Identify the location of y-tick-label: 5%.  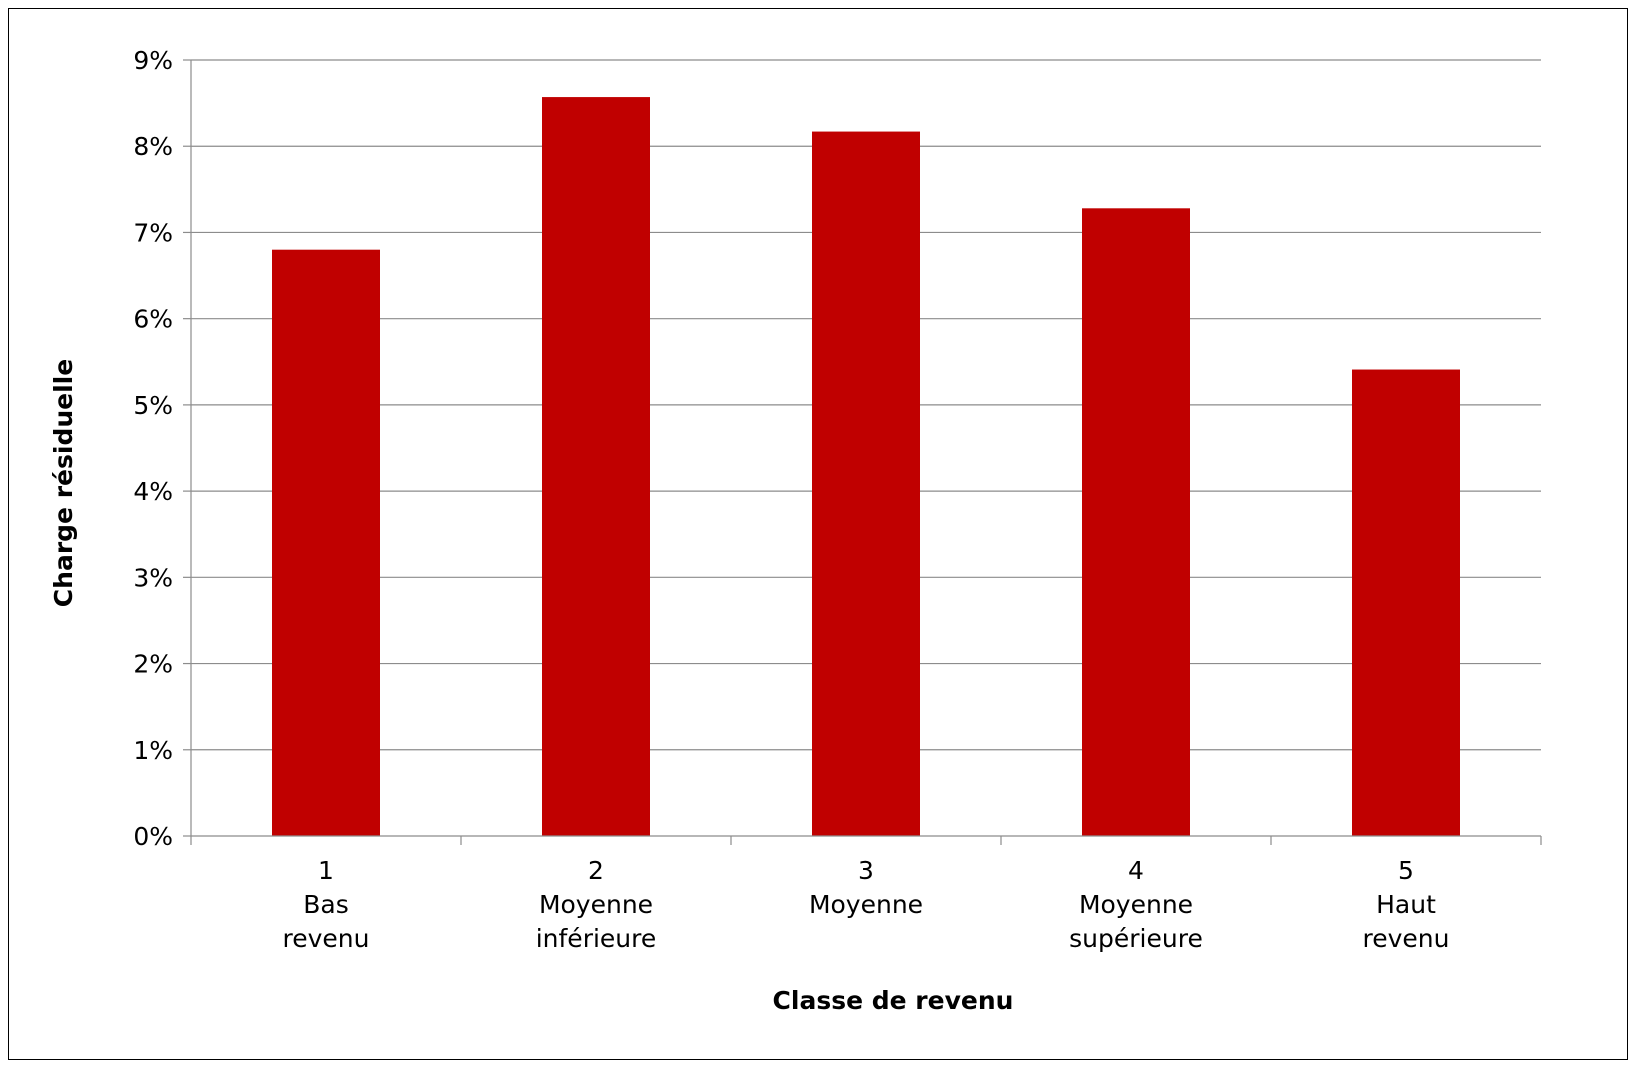
(153, 405).